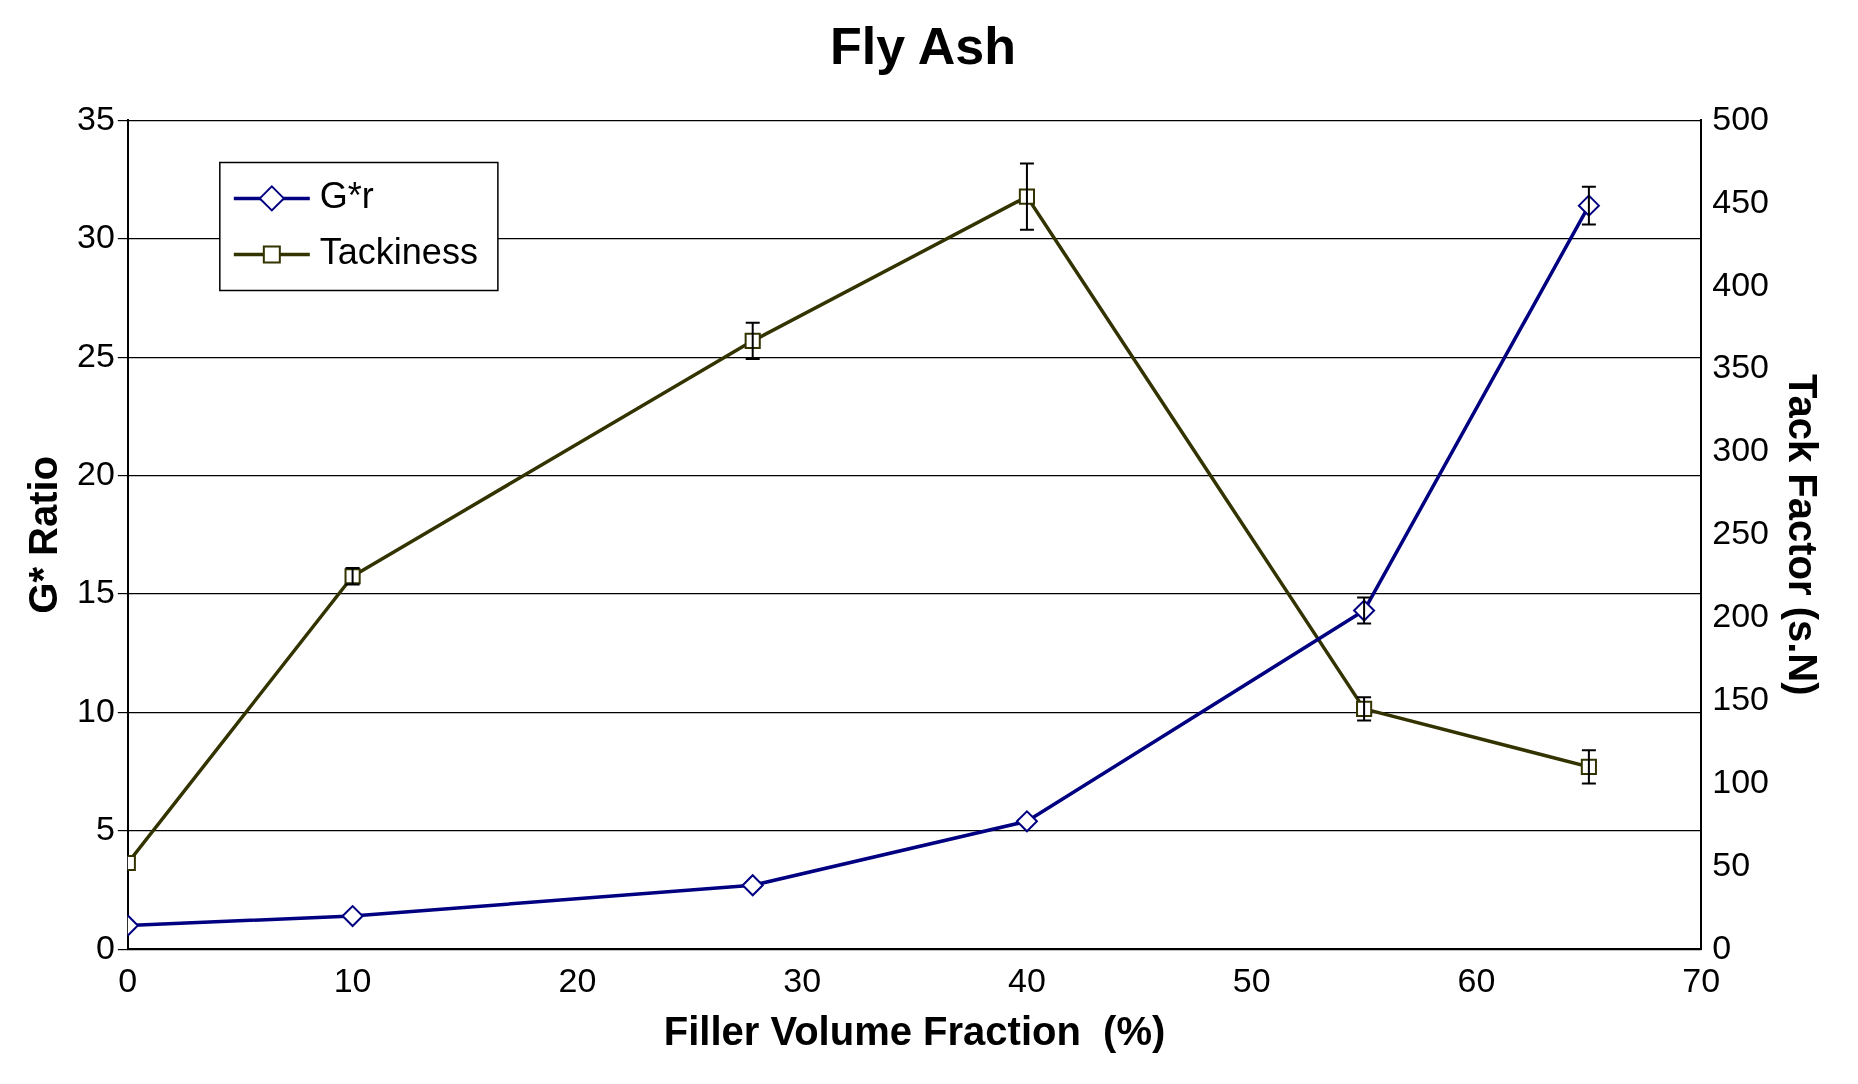  I want to click on y2-tick-label: 100, so click(1741, 780).